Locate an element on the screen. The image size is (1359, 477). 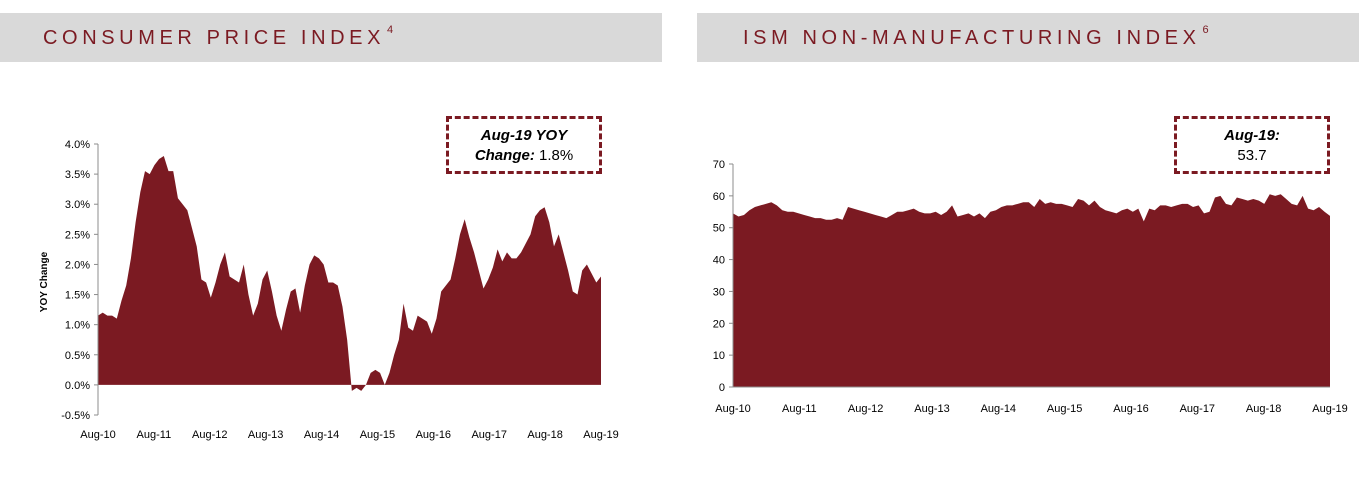
ism-footnote: 6 is located at coordinates (1205, 30).